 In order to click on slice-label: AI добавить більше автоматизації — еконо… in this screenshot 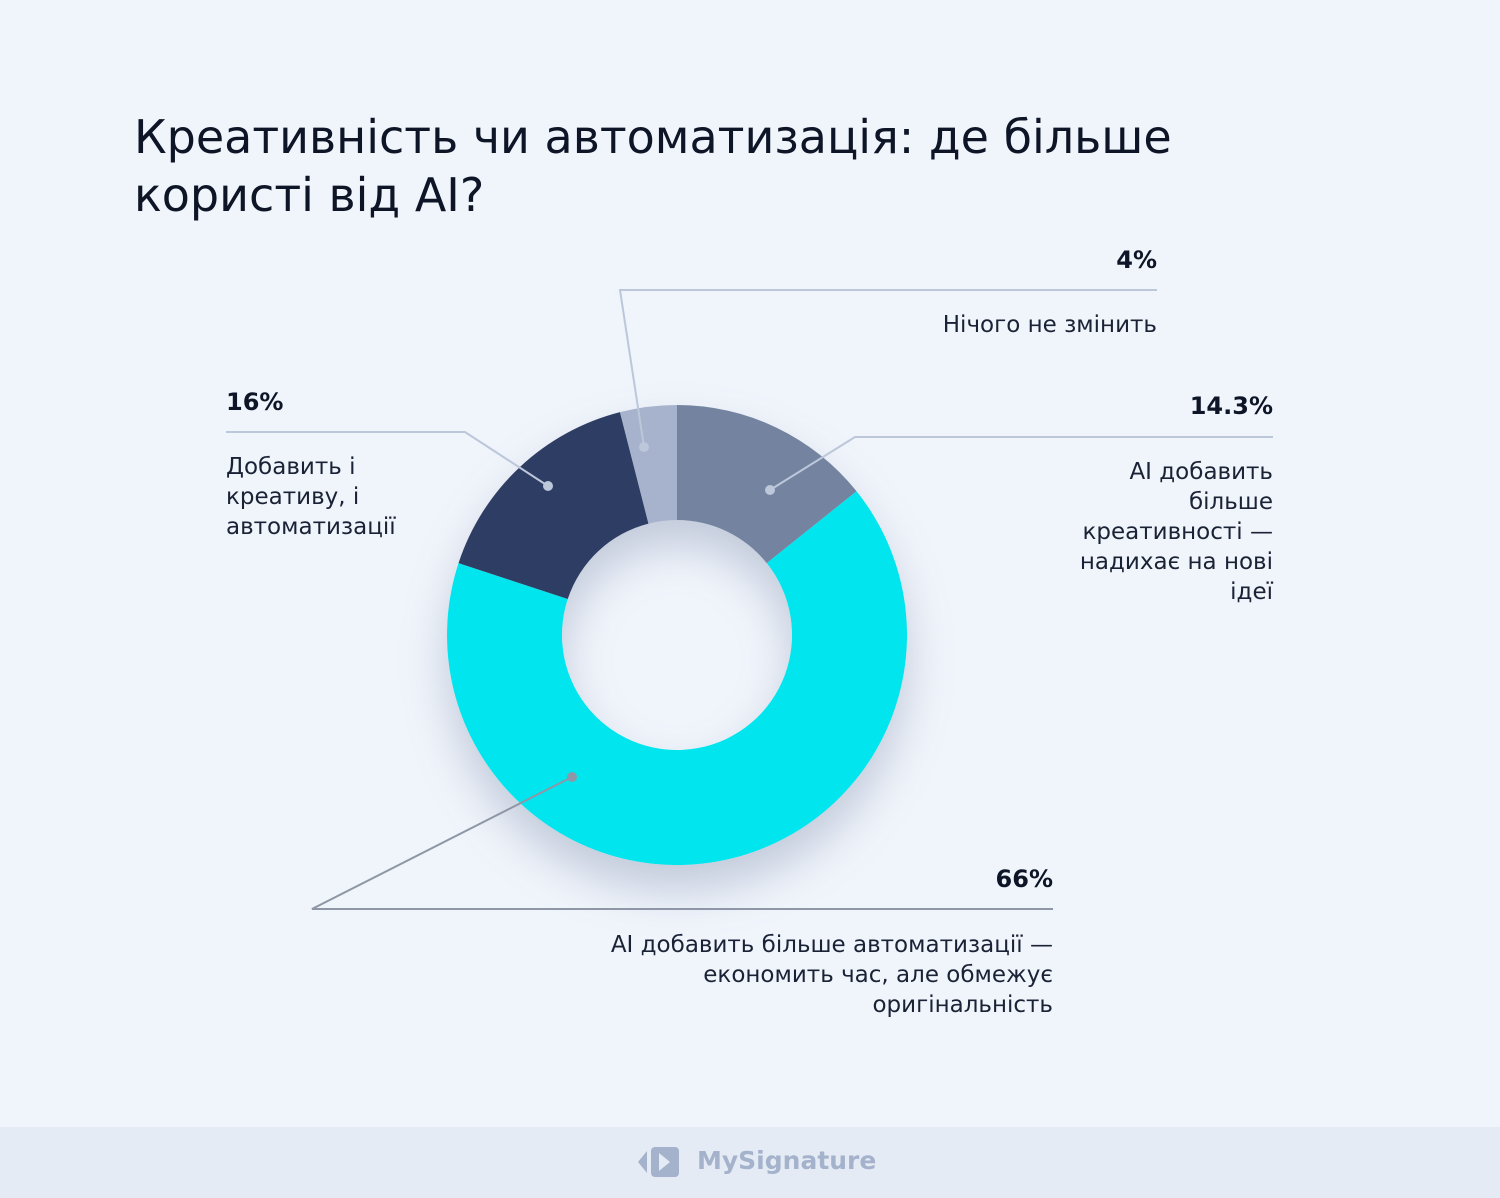, I will do `click(831, 975)`.